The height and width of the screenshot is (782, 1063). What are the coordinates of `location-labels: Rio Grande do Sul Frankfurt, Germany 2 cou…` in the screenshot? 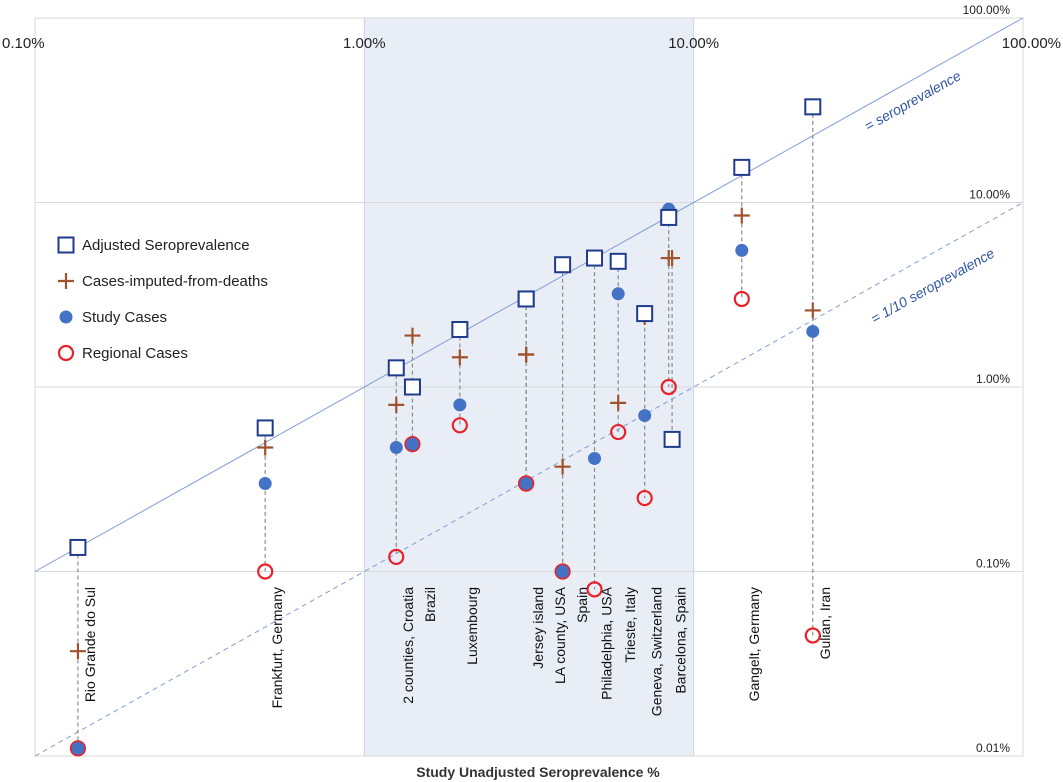 It's located at (457, 651).